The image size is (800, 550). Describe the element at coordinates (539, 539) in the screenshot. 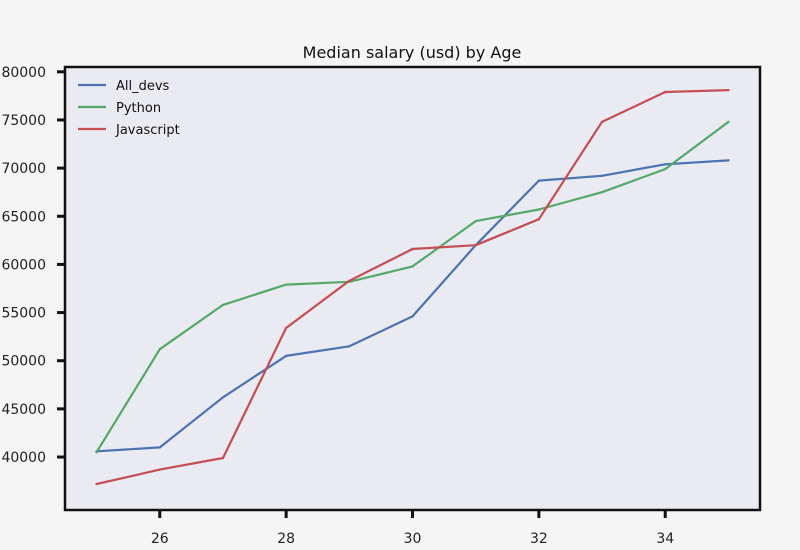

I see `x-tick-label: 32` at that location.